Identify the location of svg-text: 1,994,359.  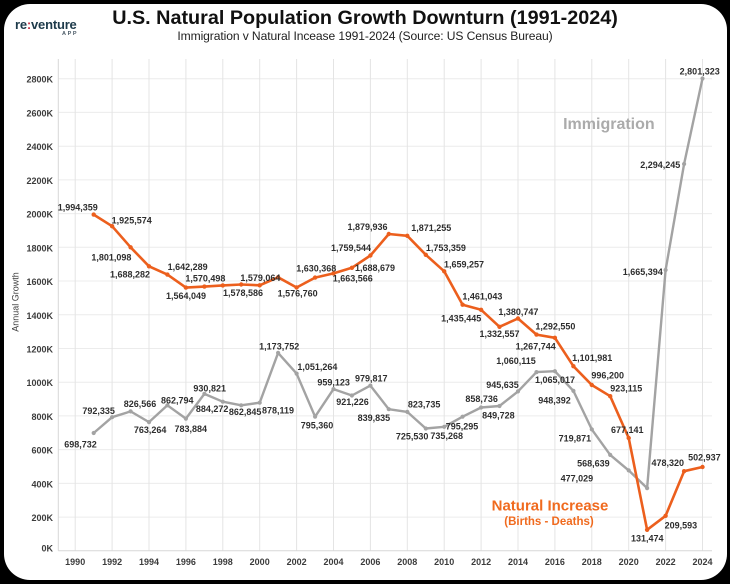
(78, 207).